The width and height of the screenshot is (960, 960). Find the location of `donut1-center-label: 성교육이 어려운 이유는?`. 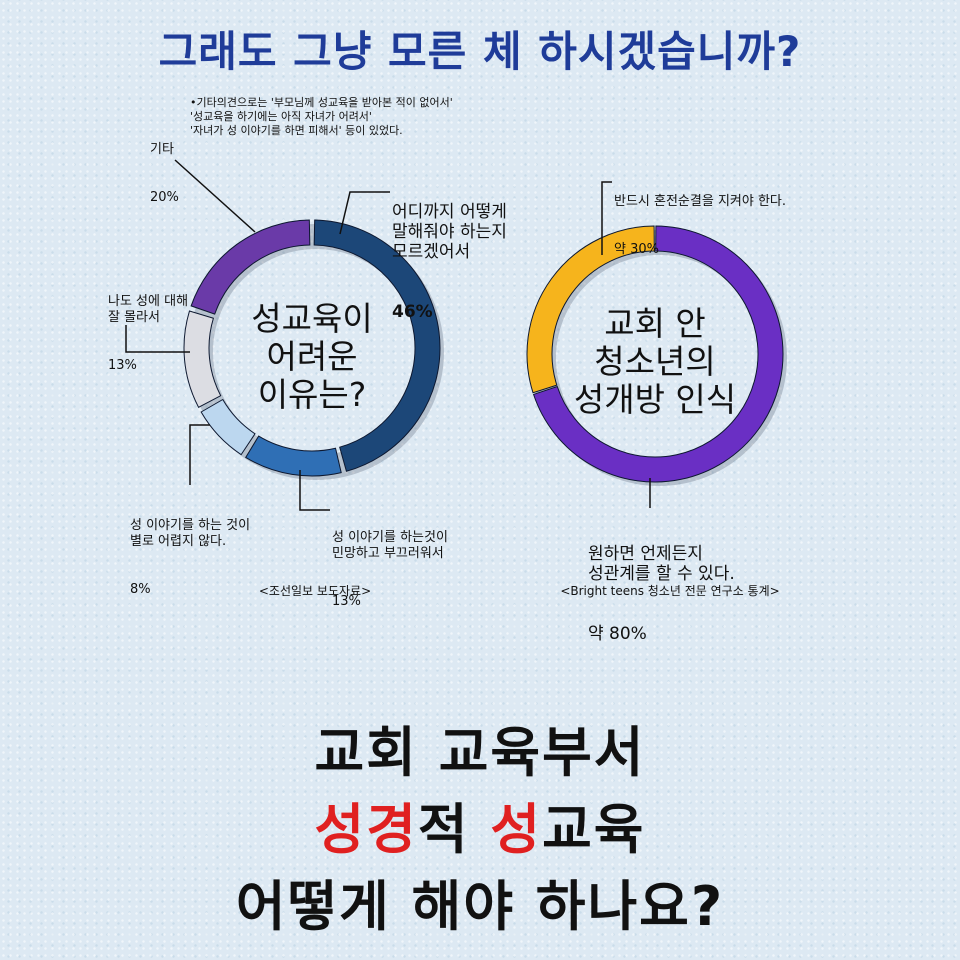

donut1-center-label: 성교육이 어려운 이유는? is located at coordinates (312, 356).